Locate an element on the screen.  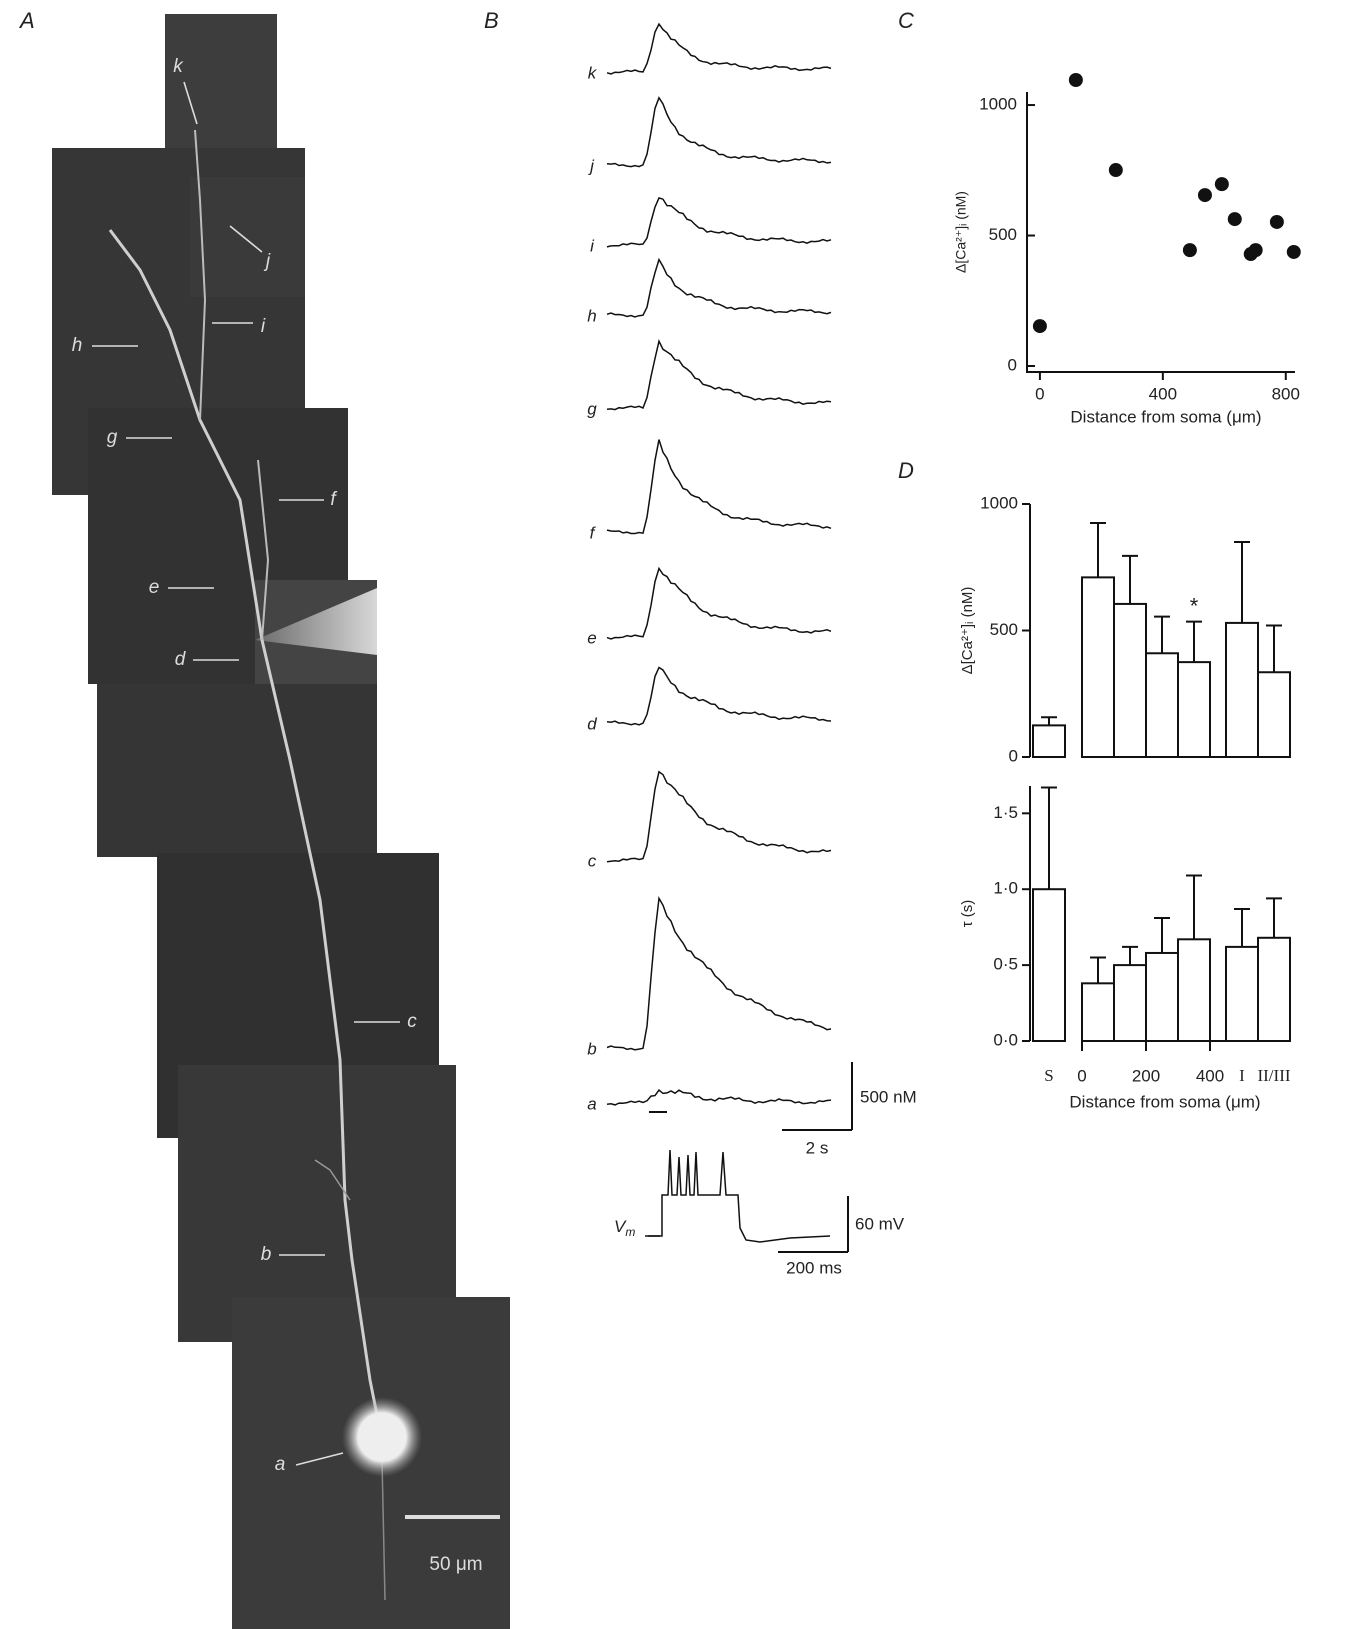
image-label: b is located at coordinates (266, 1254).